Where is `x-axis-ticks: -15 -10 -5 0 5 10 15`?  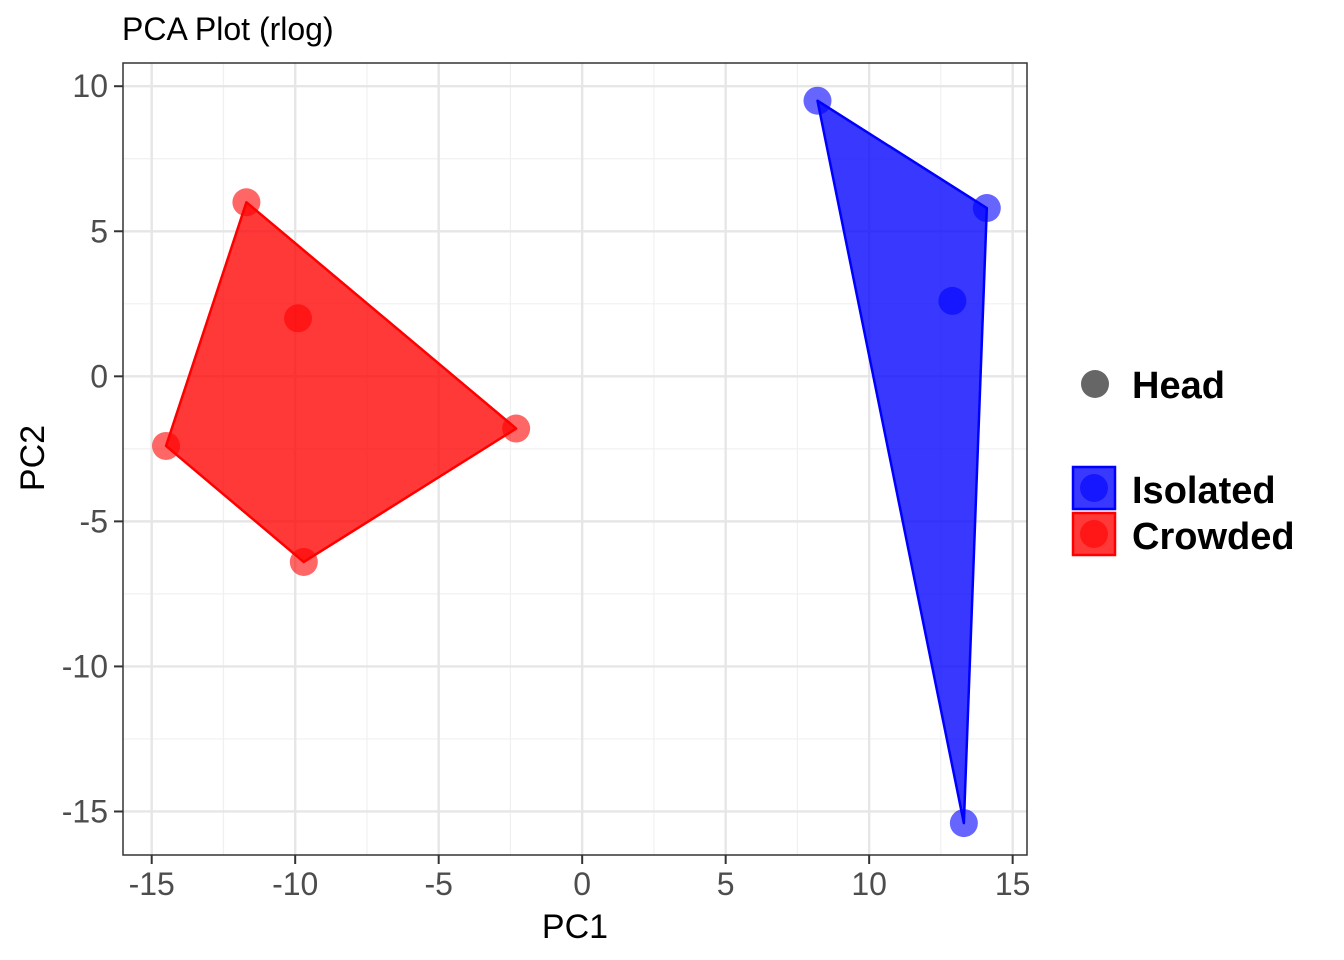 x-axis-ticks: -15 -10 -5 0 5 10 15 is located at coordinates (580, 878).